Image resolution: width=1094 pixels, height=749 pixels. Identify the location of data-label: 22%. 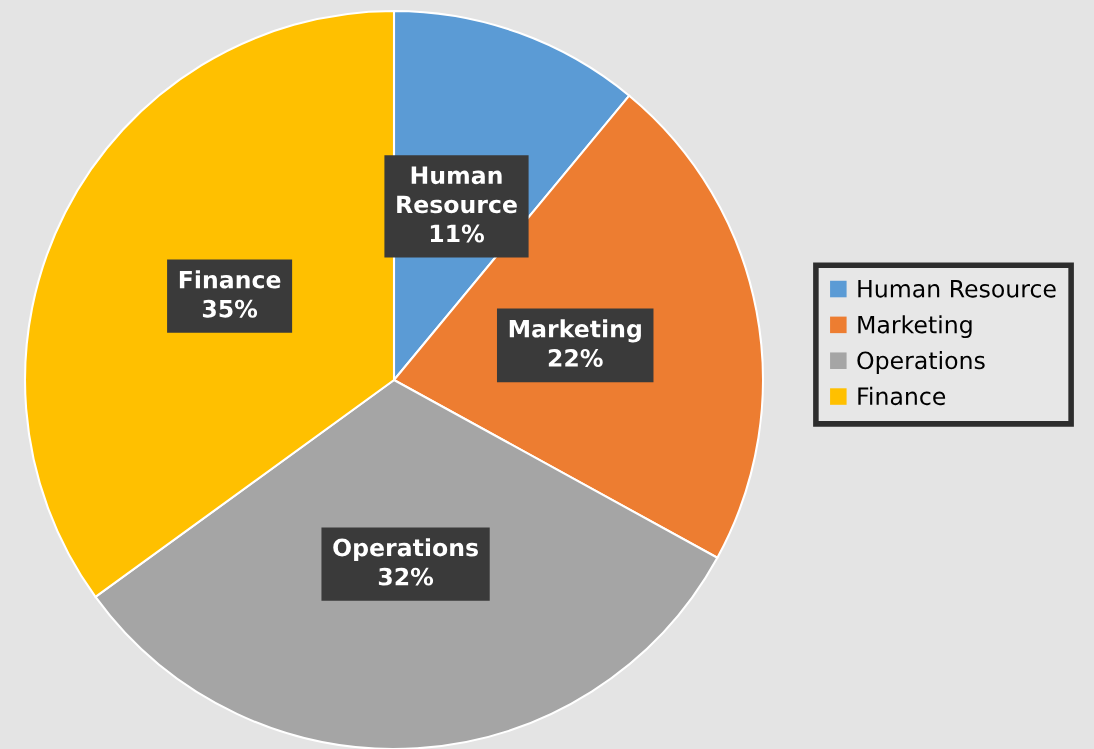
(575, 358).